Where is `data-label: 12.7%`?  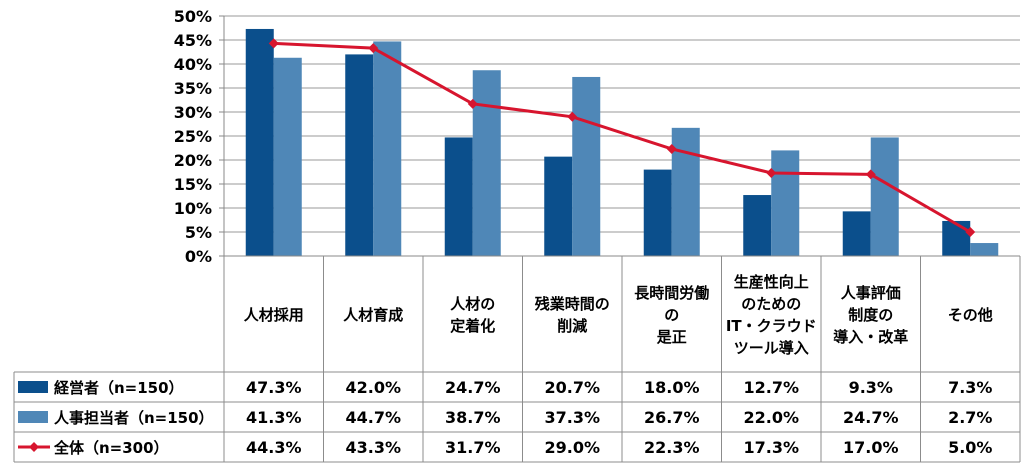
data-label: 12.7% is located at coordinates (771, 387).